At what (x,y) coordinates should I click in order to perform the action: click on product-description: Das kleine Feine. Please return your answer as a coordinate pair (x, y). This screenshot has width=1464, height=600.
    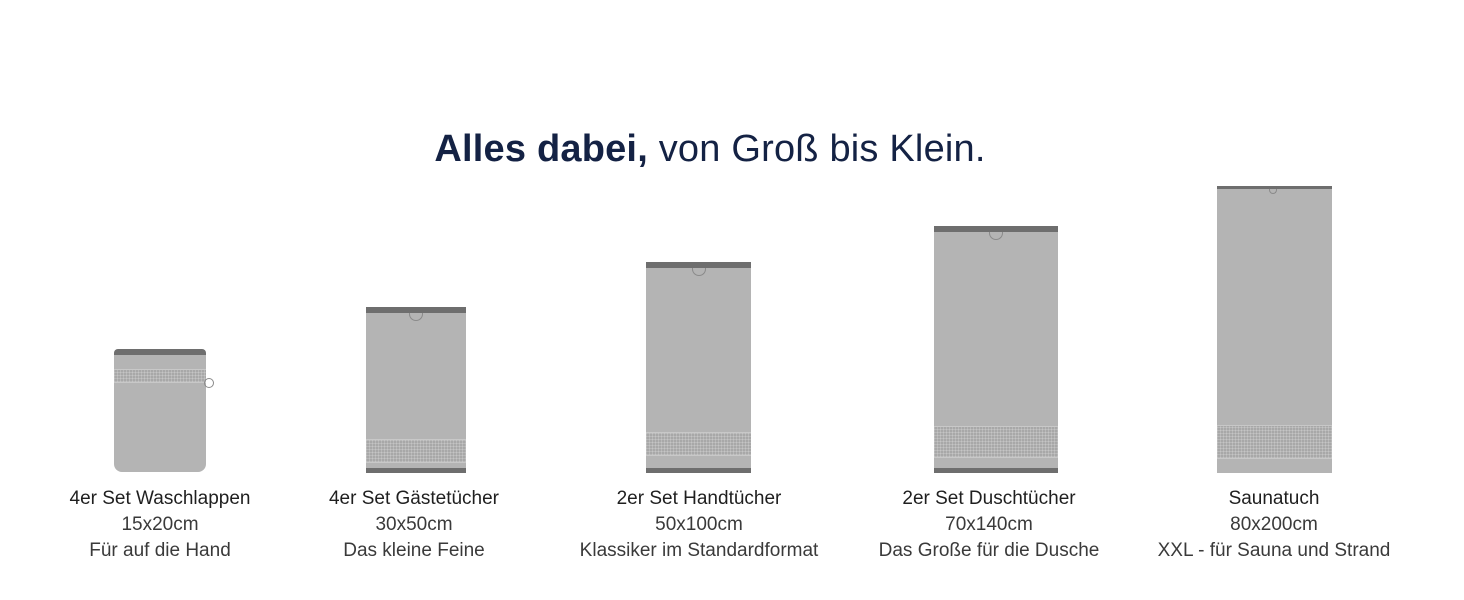
    Looking at the image, I should click on (414, 550).